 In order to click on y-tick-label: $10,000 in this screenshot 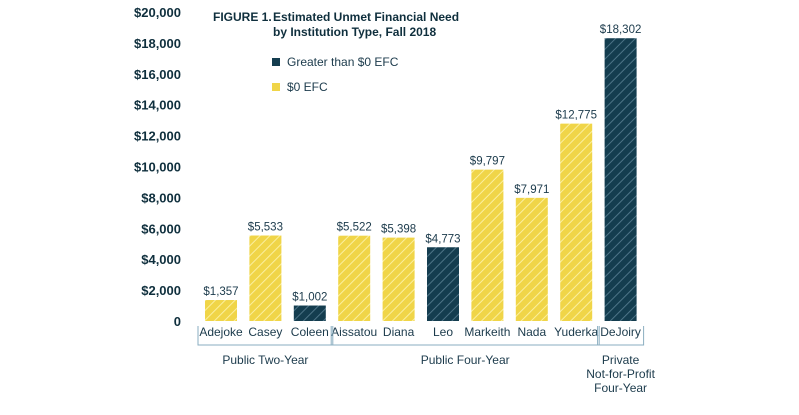, I will do `click(157, 167)`.